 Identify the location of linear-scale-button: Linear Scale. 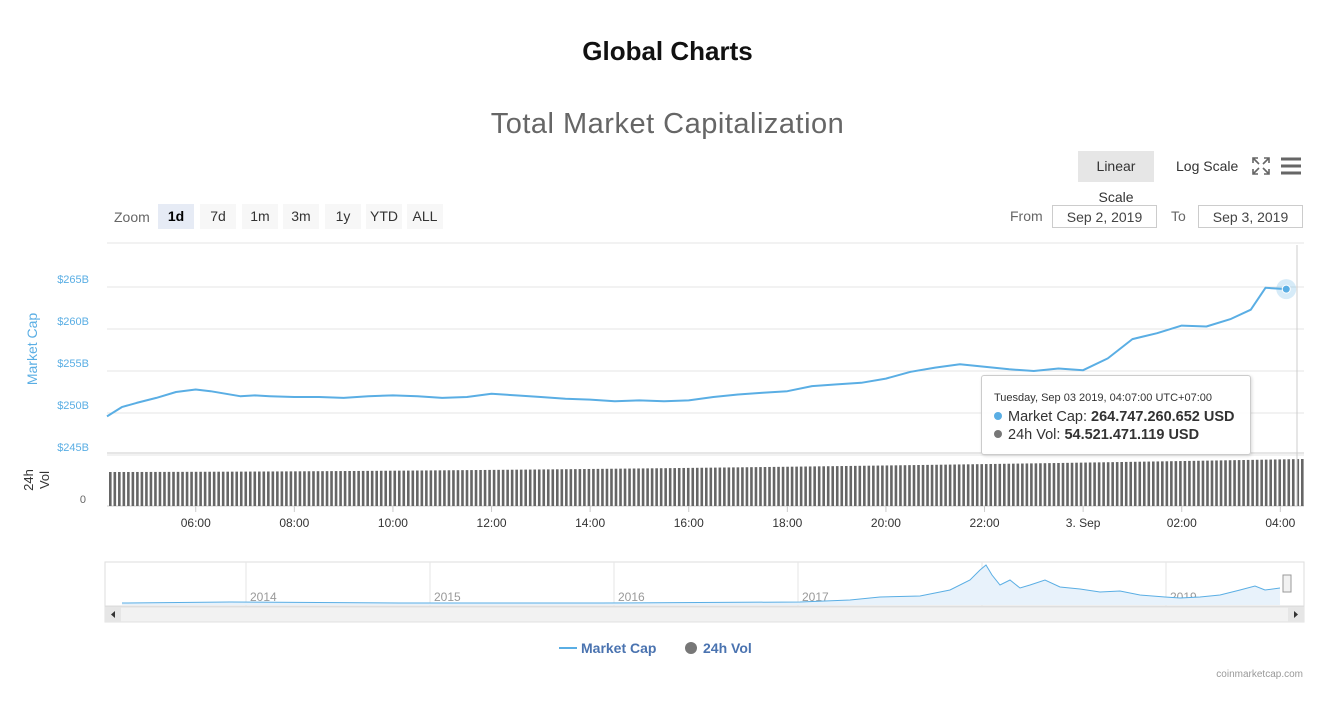
(1116, 178).